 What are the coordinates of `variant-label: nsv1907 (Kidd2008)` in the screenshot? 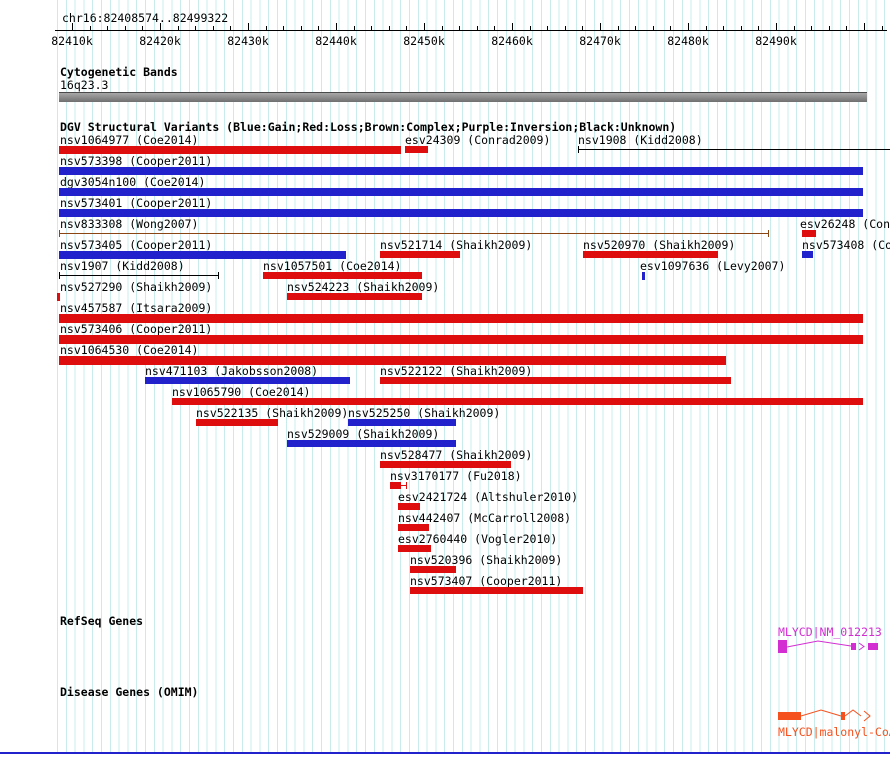 It's located at (122, 266).